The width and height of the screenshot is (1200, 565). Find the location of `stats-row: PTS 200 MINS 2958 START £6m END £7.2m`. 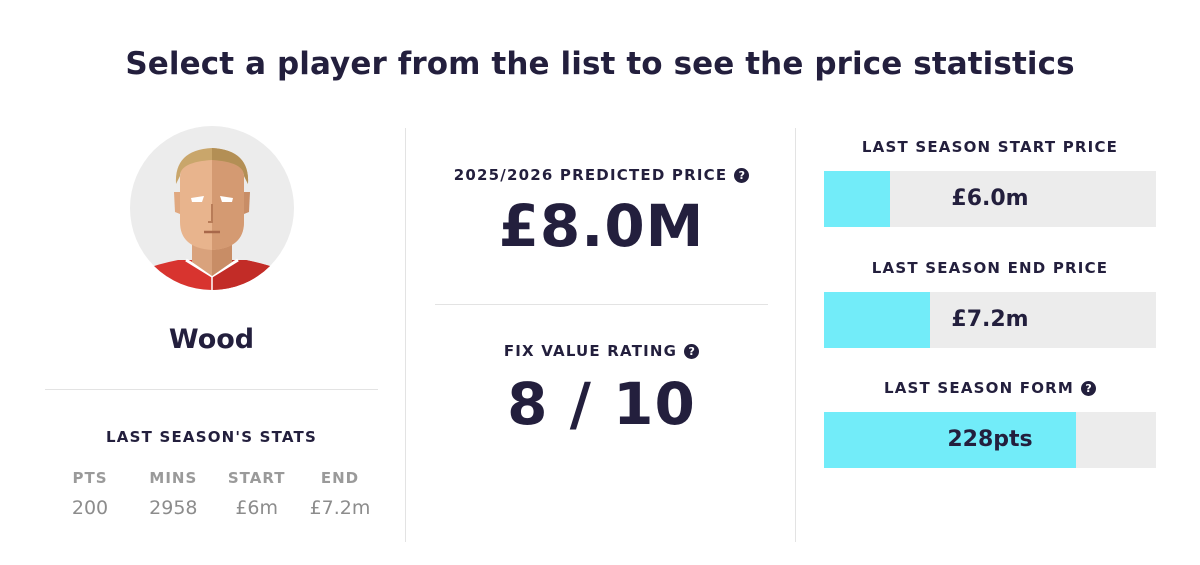

stats-row: PTS 200 MINS 2958 START £6m END £7.2m is located at coordinates (215, 494).